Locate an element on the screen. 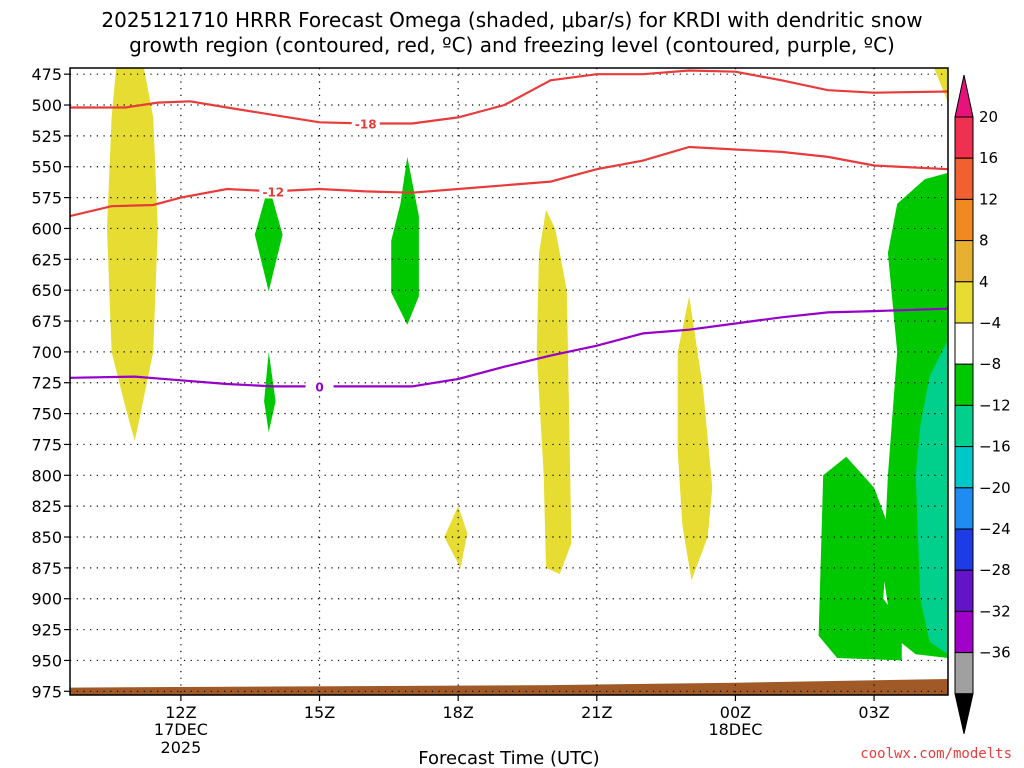 The image size is (1024, 768). y-tick-label-575: 575 is located at coordinates (46, 198).